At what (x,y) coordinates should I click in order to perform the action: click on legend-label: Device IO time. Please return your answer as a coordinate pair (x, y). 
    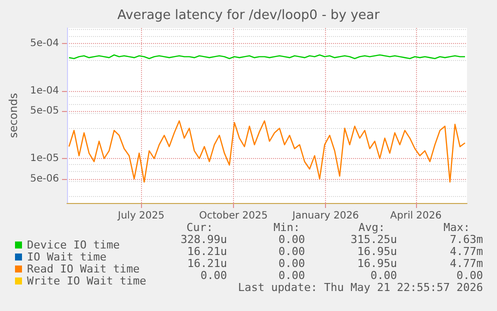
    Looking at the image, I should click on (73, 245).